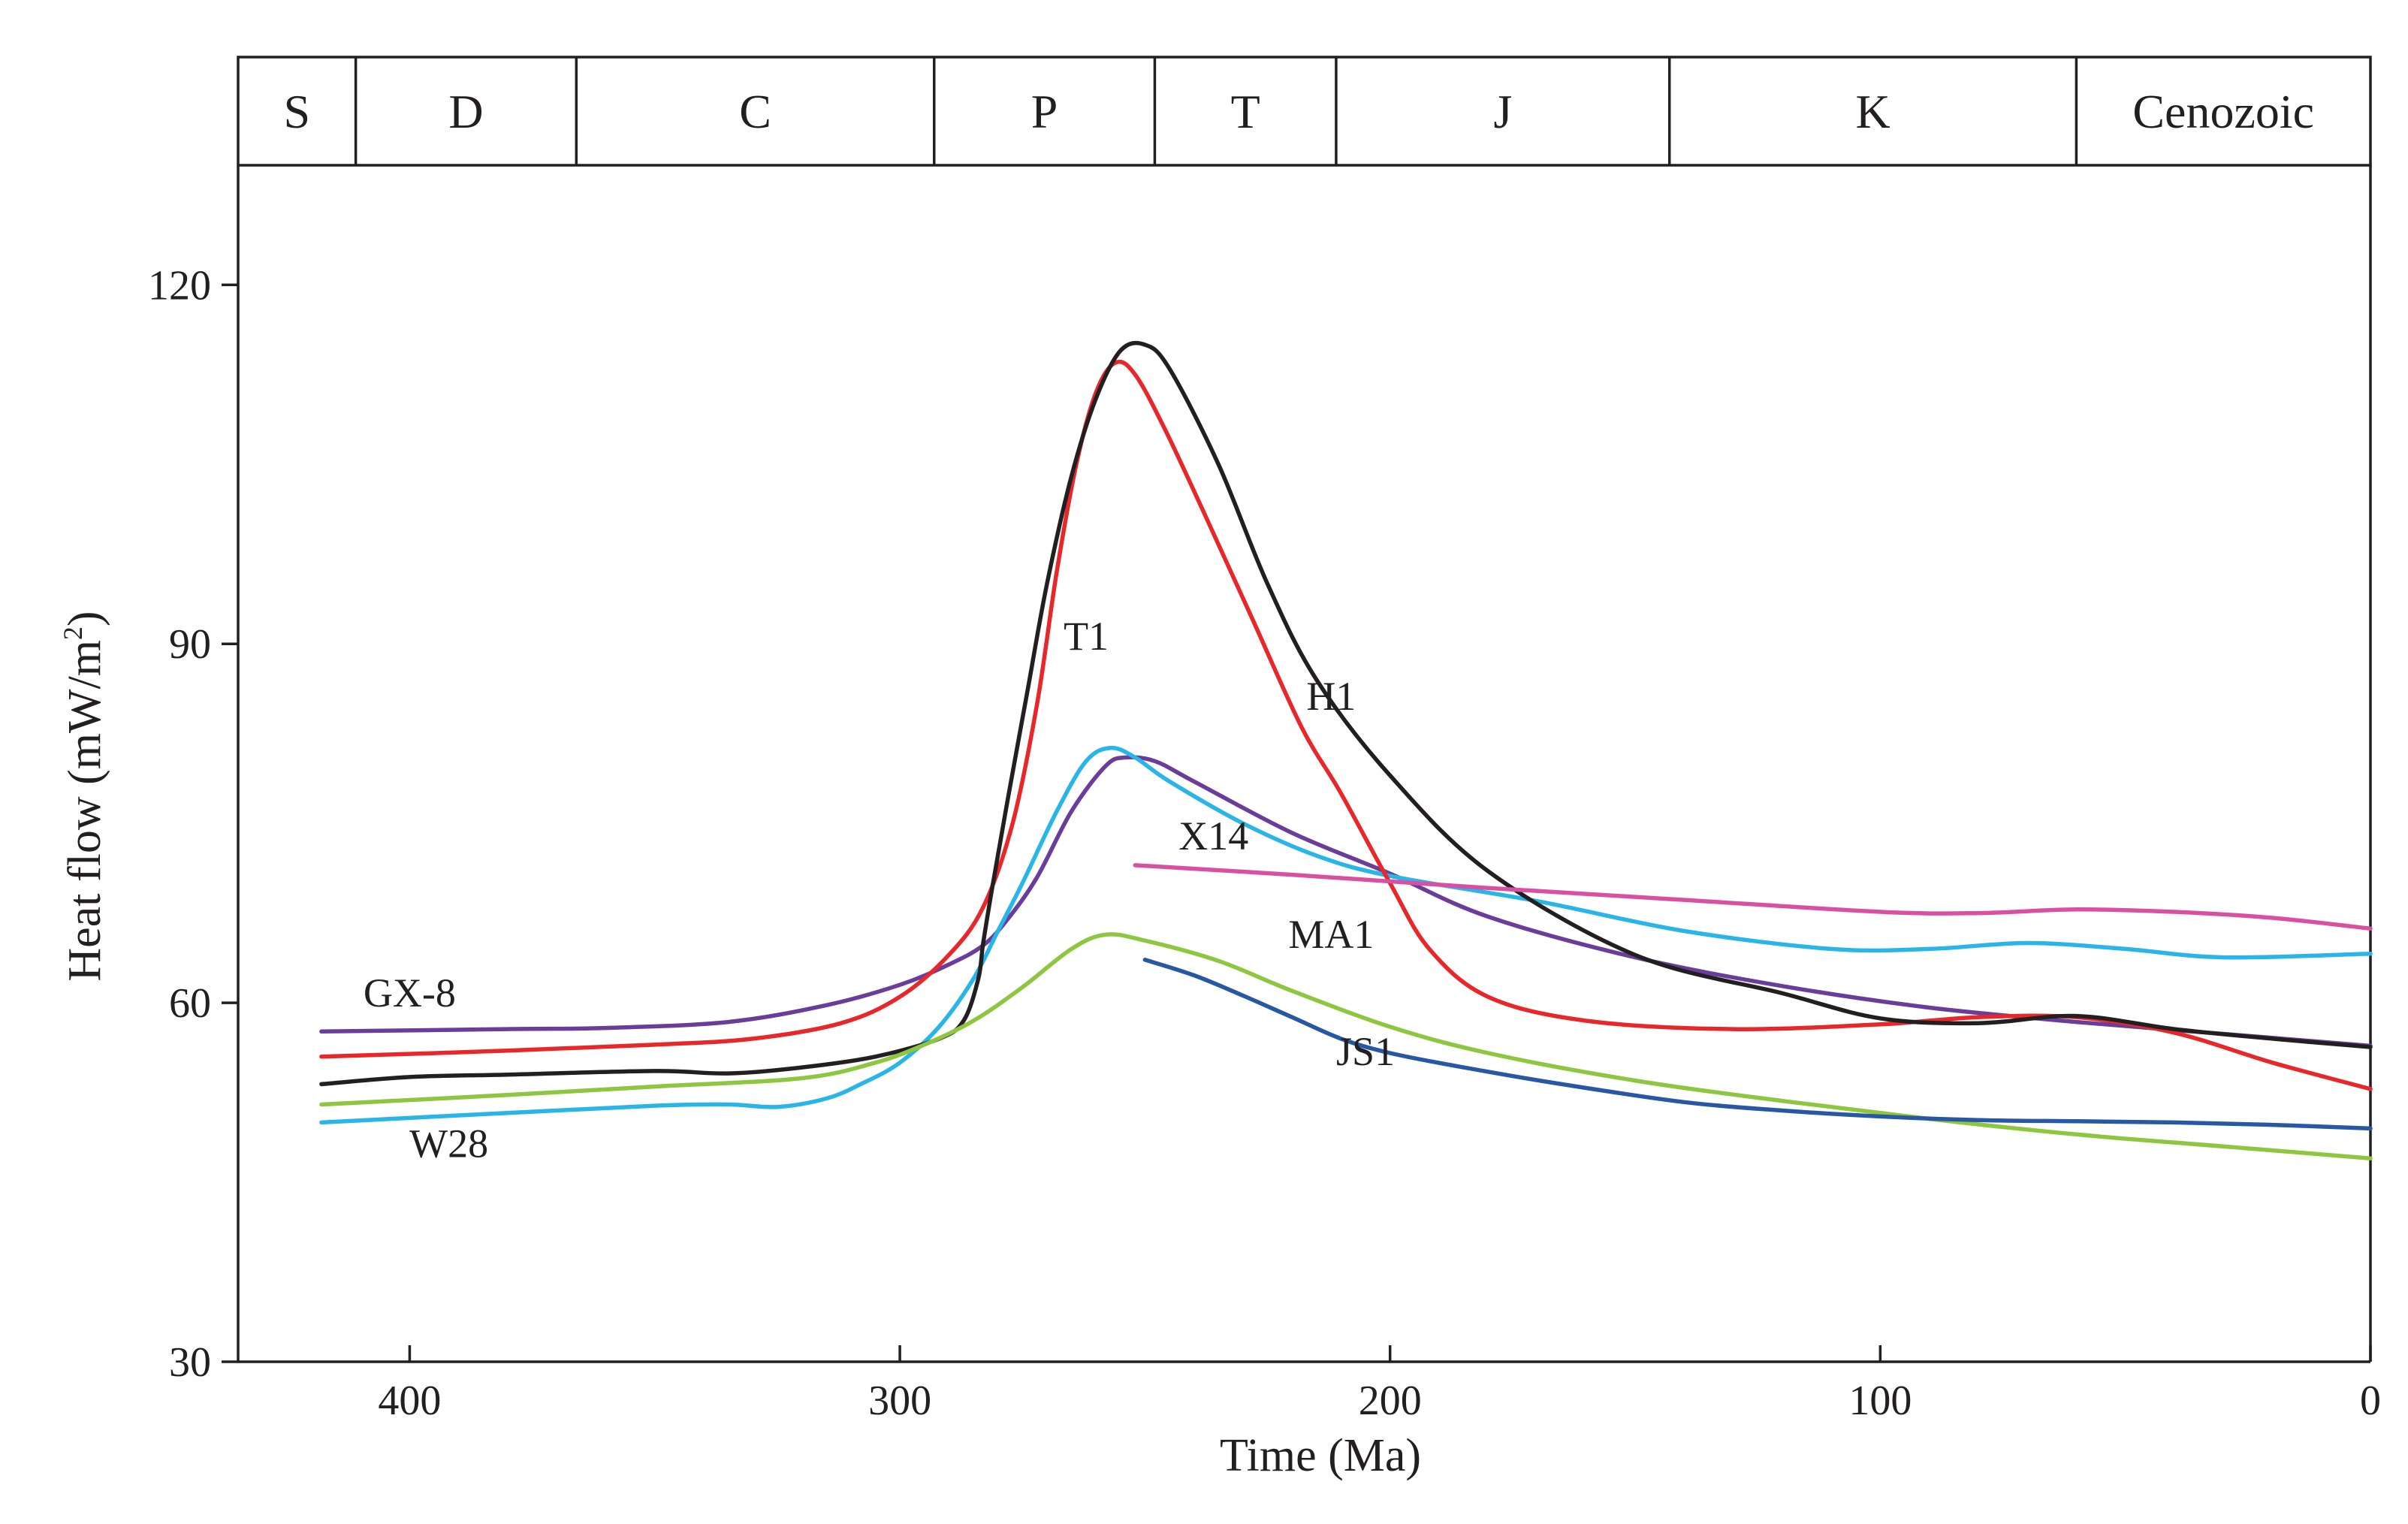 The image size is (2408, 1524). Describe the element at coordinates (1245, 111) in the screenshot. I see `period-label-t: T` at that location.